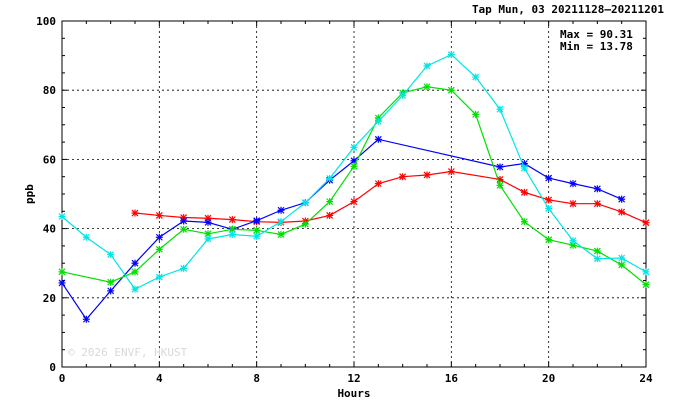 The image size is (674, 409). I want to click on y-tick-label: 100, so click(46, 21).